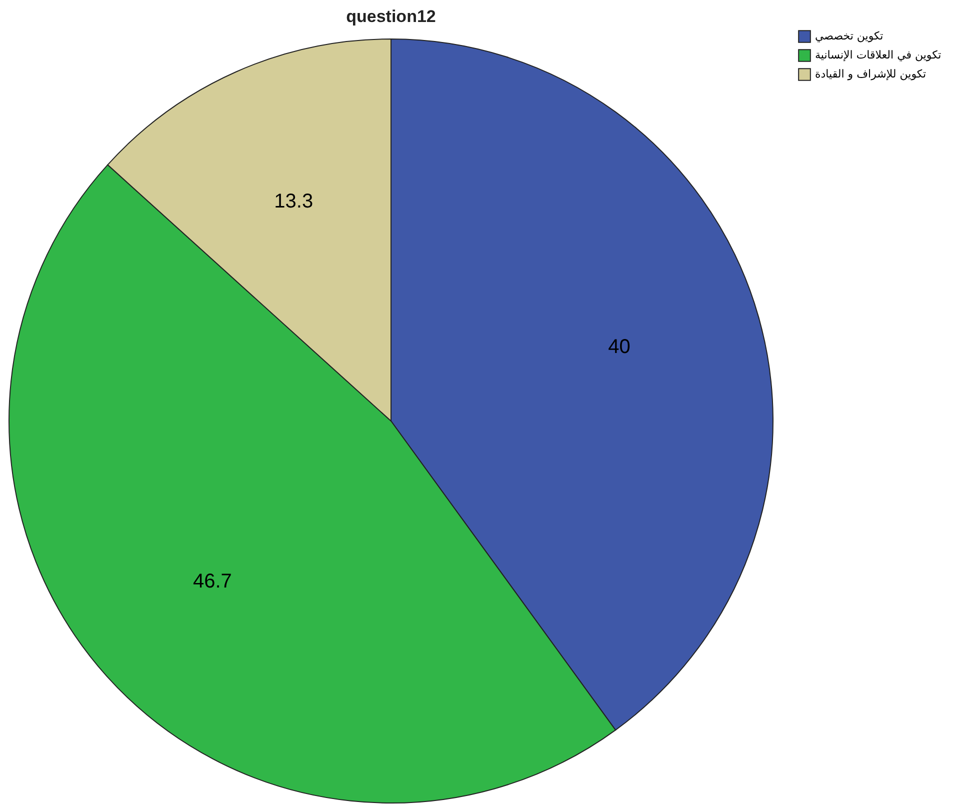  What do you see at coordinates (294, 201) in the screenshot?
I see `data-label: 13.3` at bounding box center [294, 201].